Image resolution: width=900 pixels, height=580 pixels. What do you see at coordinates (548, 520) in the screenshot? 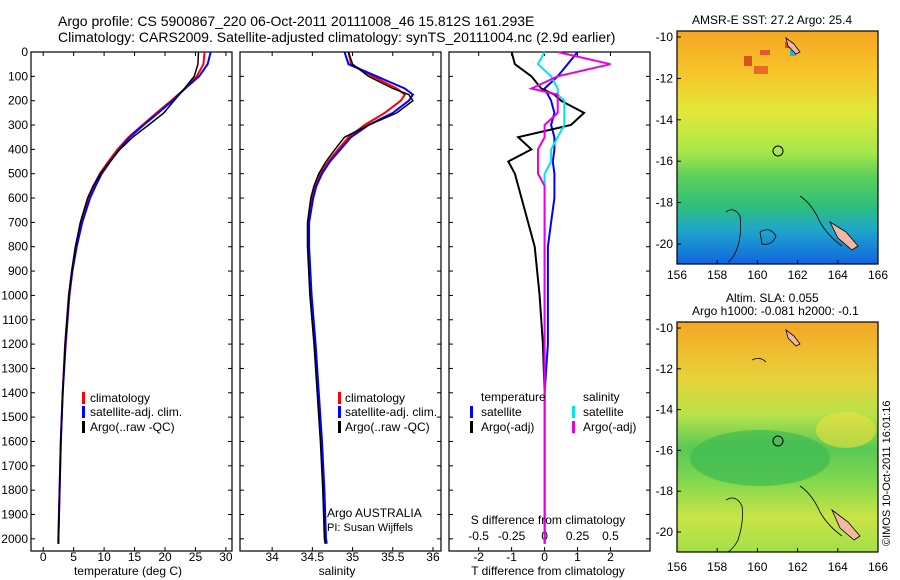
I see `s-difference-axis-label: S difference from climatology` at bounding box center [548, 520].